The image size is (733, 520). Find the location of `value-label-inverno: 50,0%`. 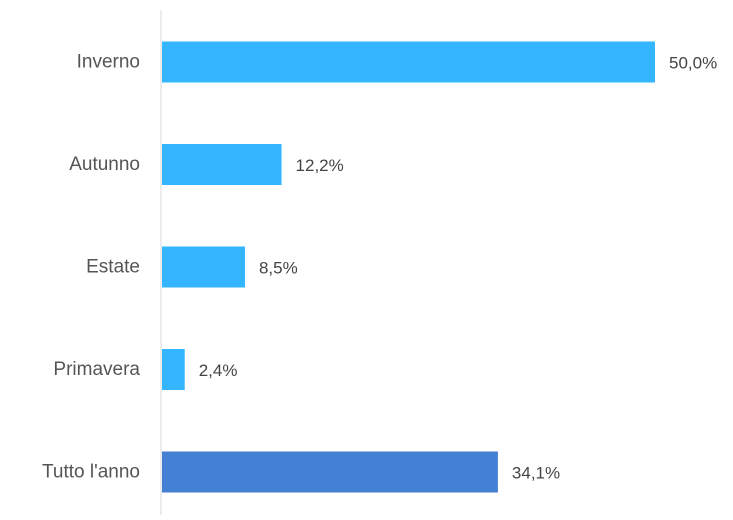

value-label-inverno: 50,0% is located at coordinates (693, 63).